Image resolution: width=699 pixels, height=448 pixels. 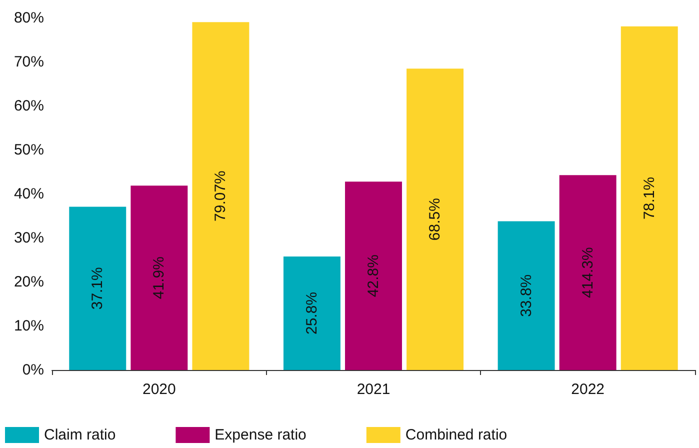 I want to click on legend-label: Expense ratio, so click(x=260, y=435).